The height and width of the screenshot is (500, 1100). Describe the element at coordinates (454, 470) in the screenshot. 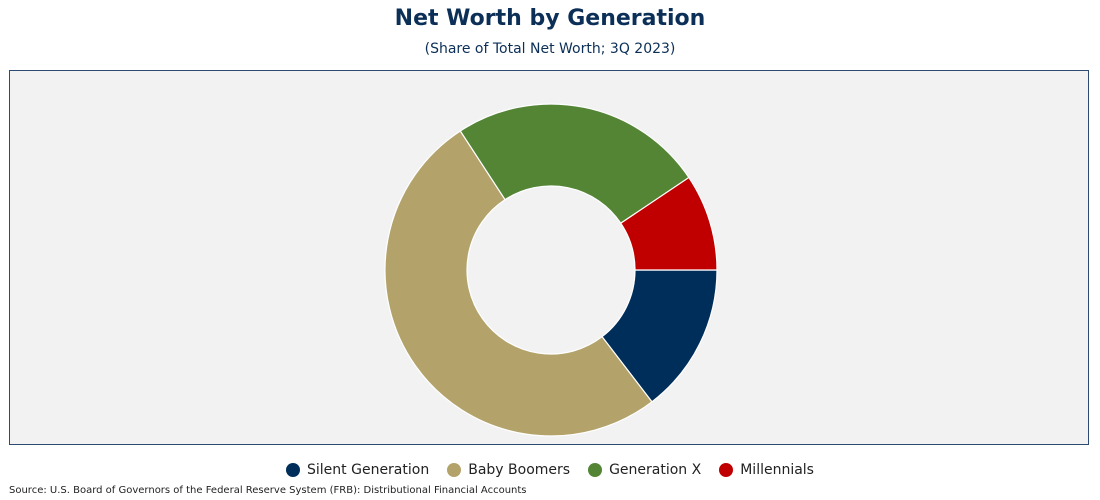

I see `legend-swatch-baby-boomers` at that location.